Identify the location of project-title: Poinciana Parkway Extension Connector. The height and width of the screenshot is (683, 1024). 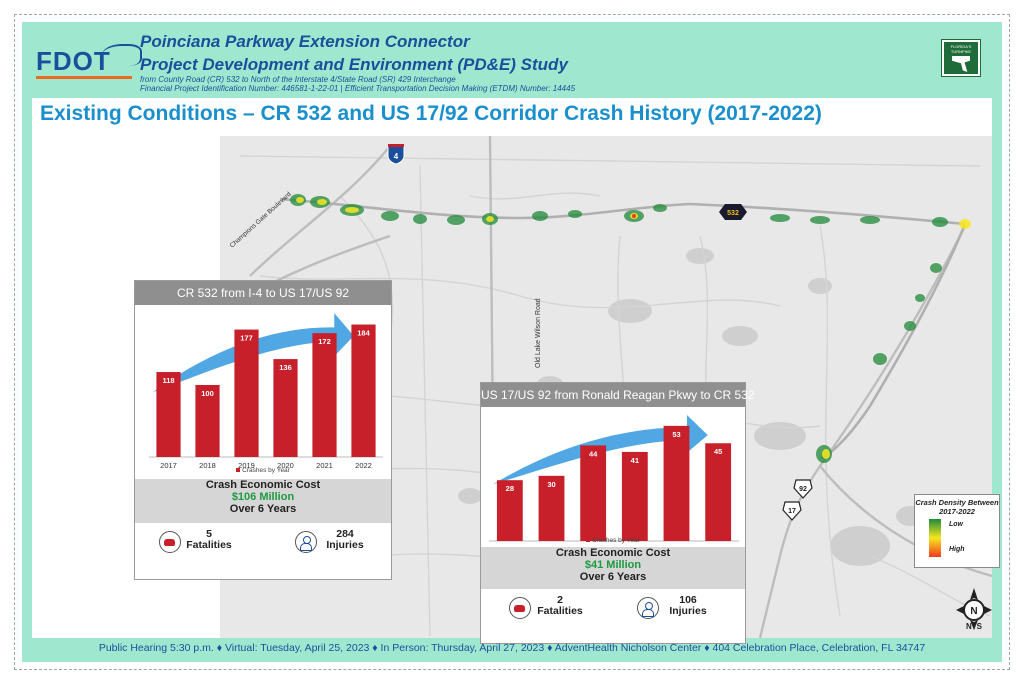
(305, 41).